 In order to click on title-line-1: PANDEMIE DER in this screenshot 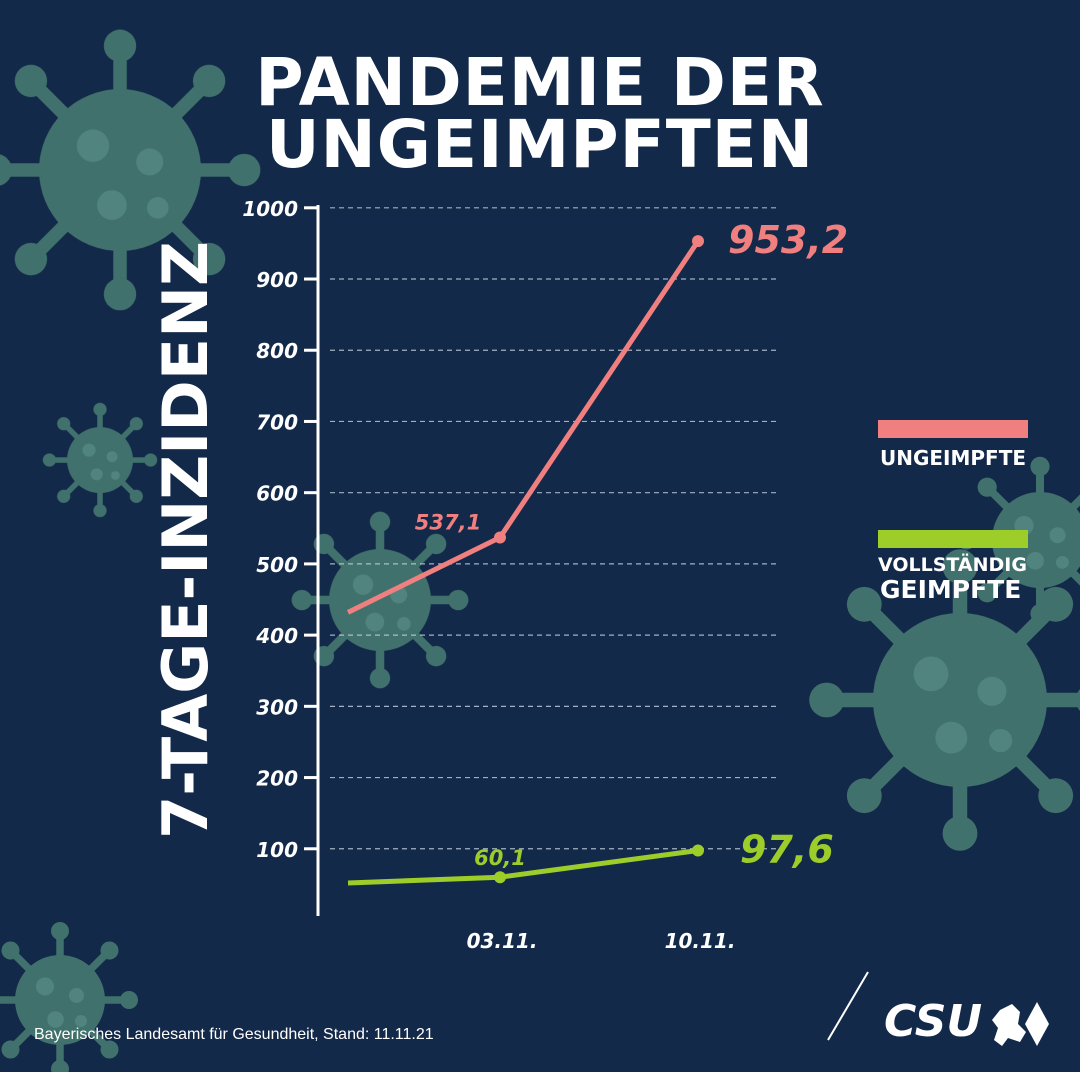, I will do `click(540, 82)`.